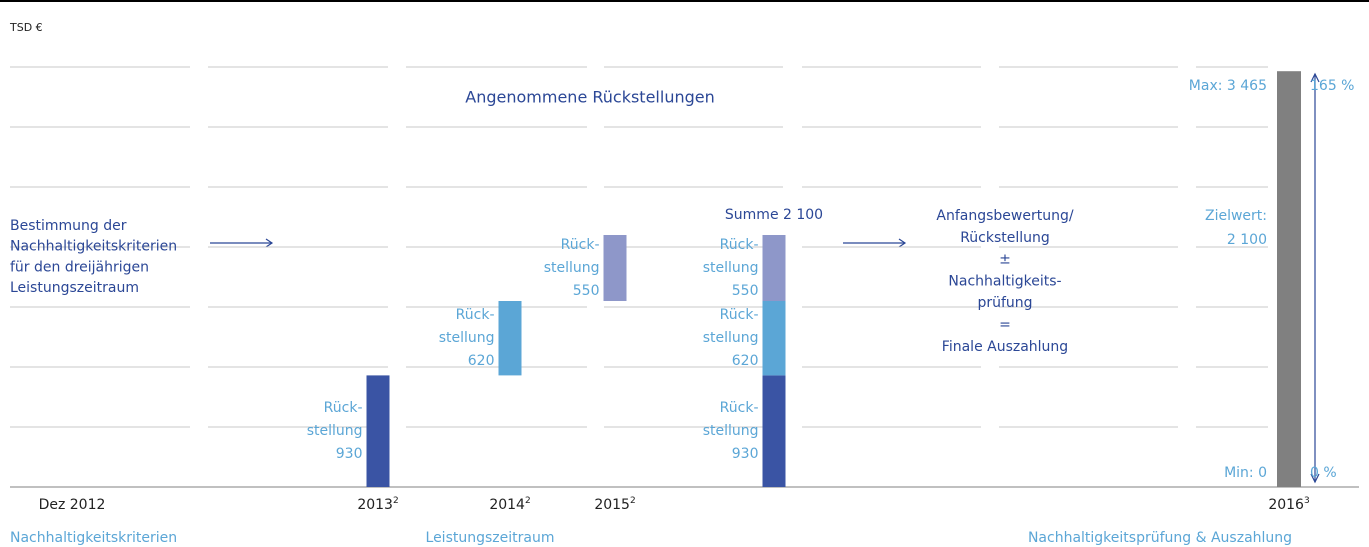 The image size is (1369, 547). What do you see at coordinates (1005, 325) in the screenshot?
I see `middle-text: =` at bounding box center [1005, 325].